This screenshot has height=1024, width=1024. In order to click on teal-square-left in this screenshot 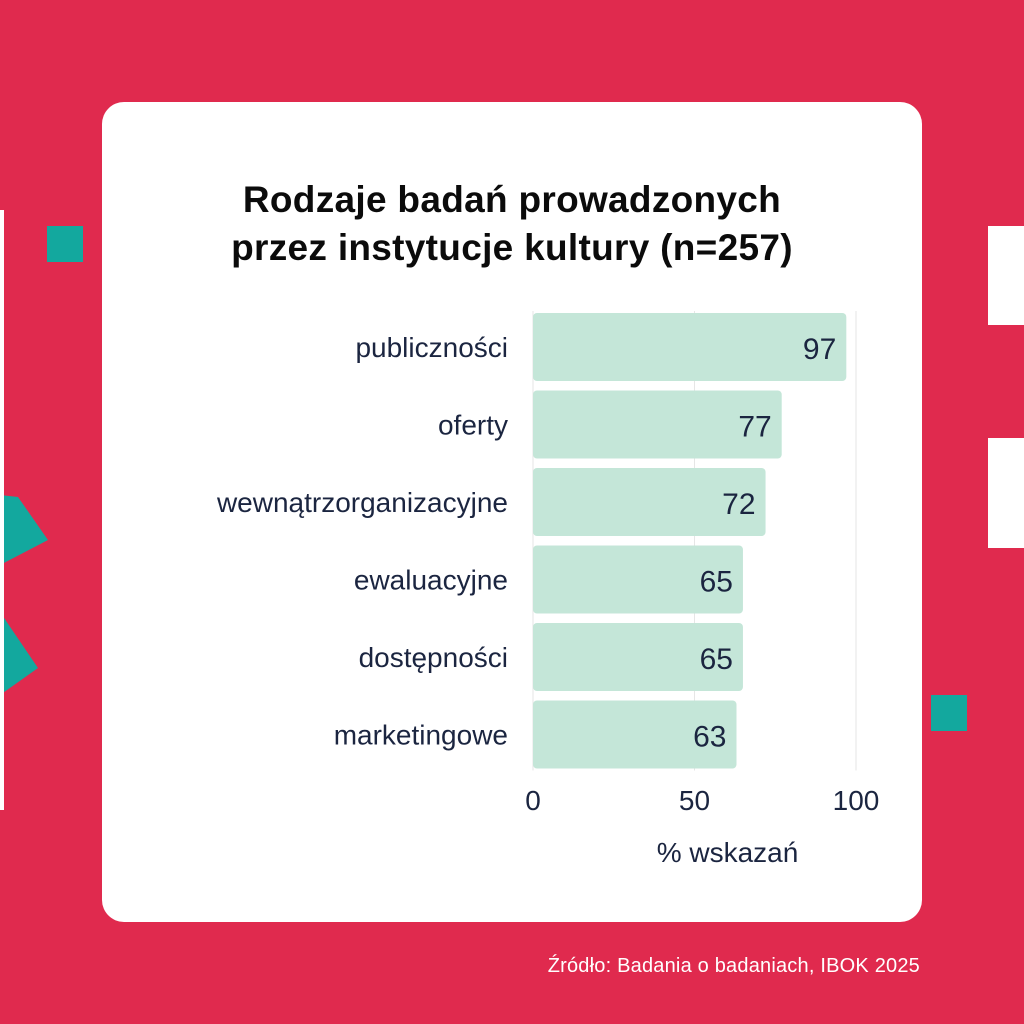, I will do `click(65, 244)`.